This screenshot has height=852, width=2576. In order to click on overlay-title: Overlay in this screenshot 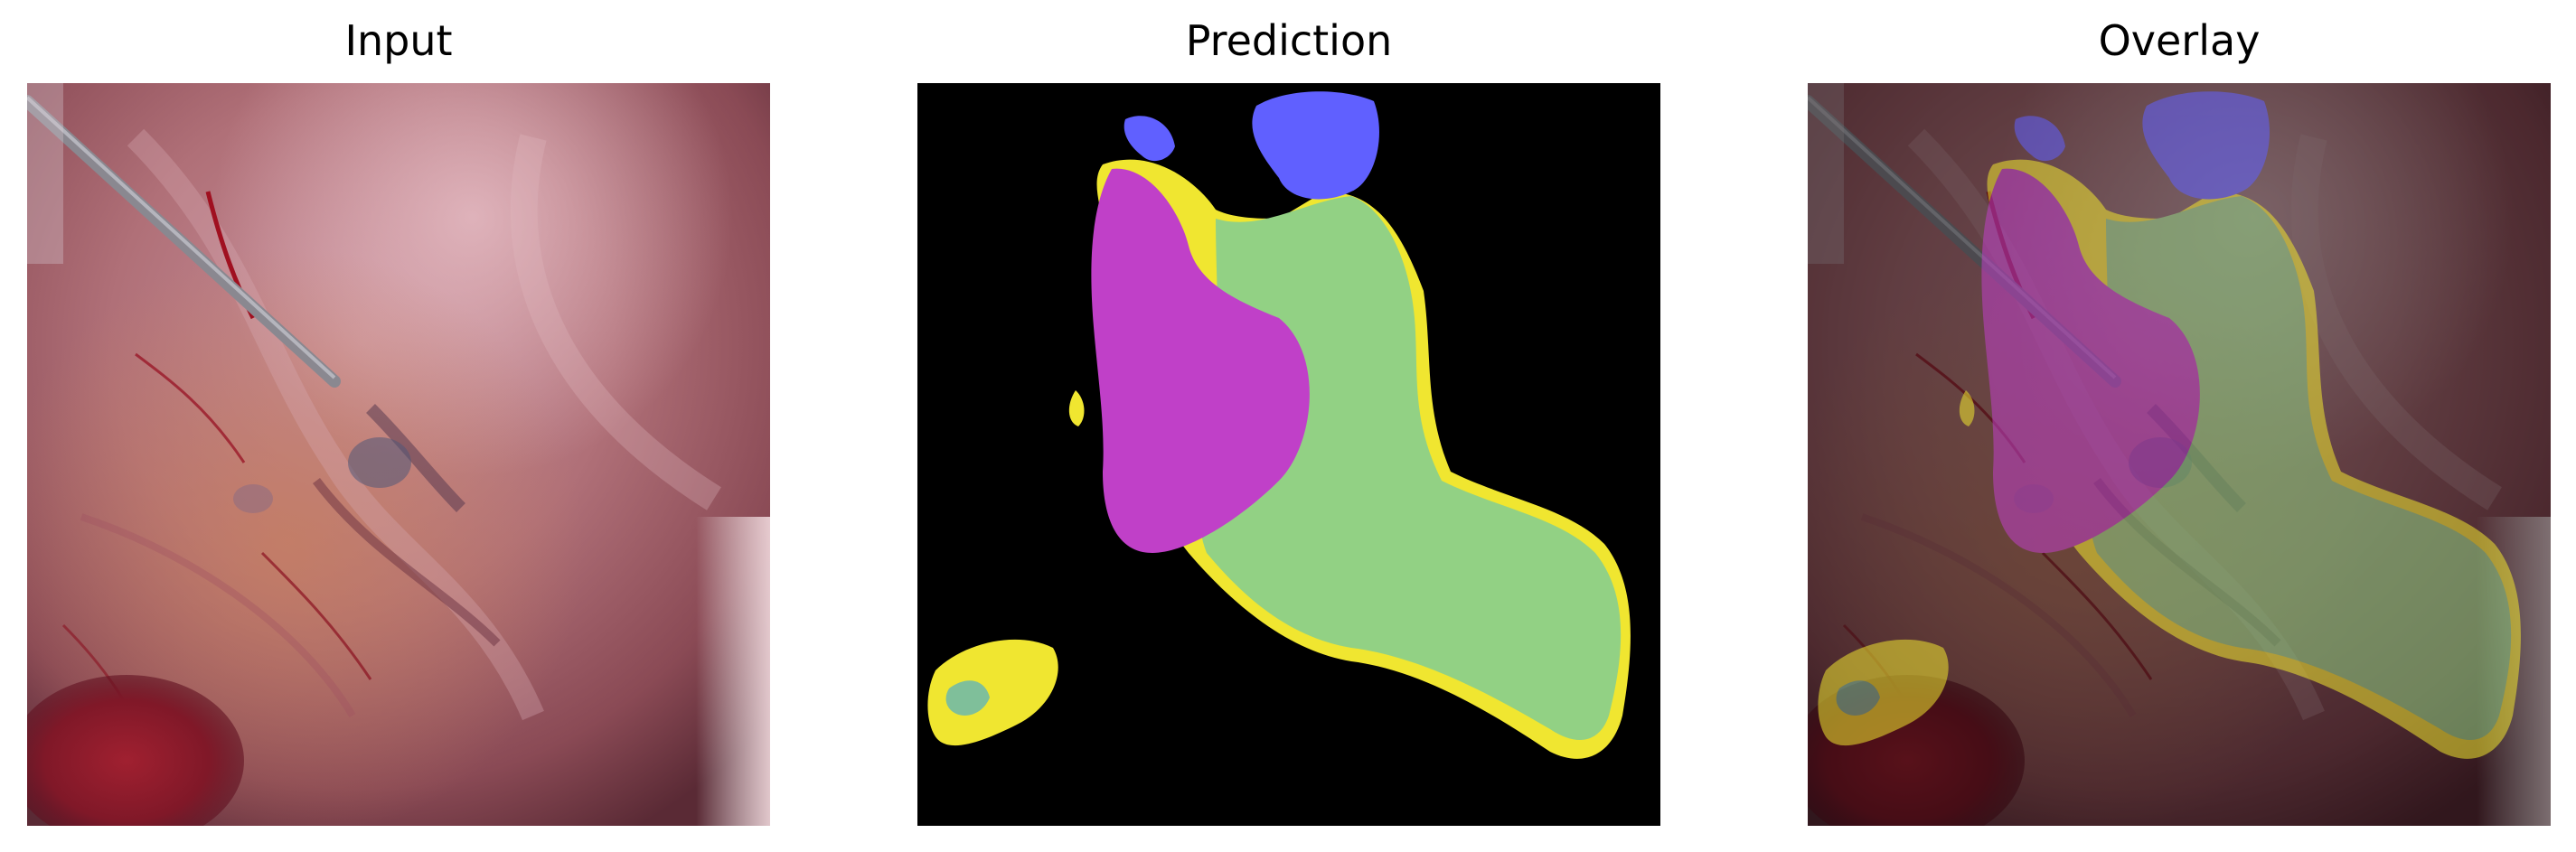, I will do `click(2180, 40)`.